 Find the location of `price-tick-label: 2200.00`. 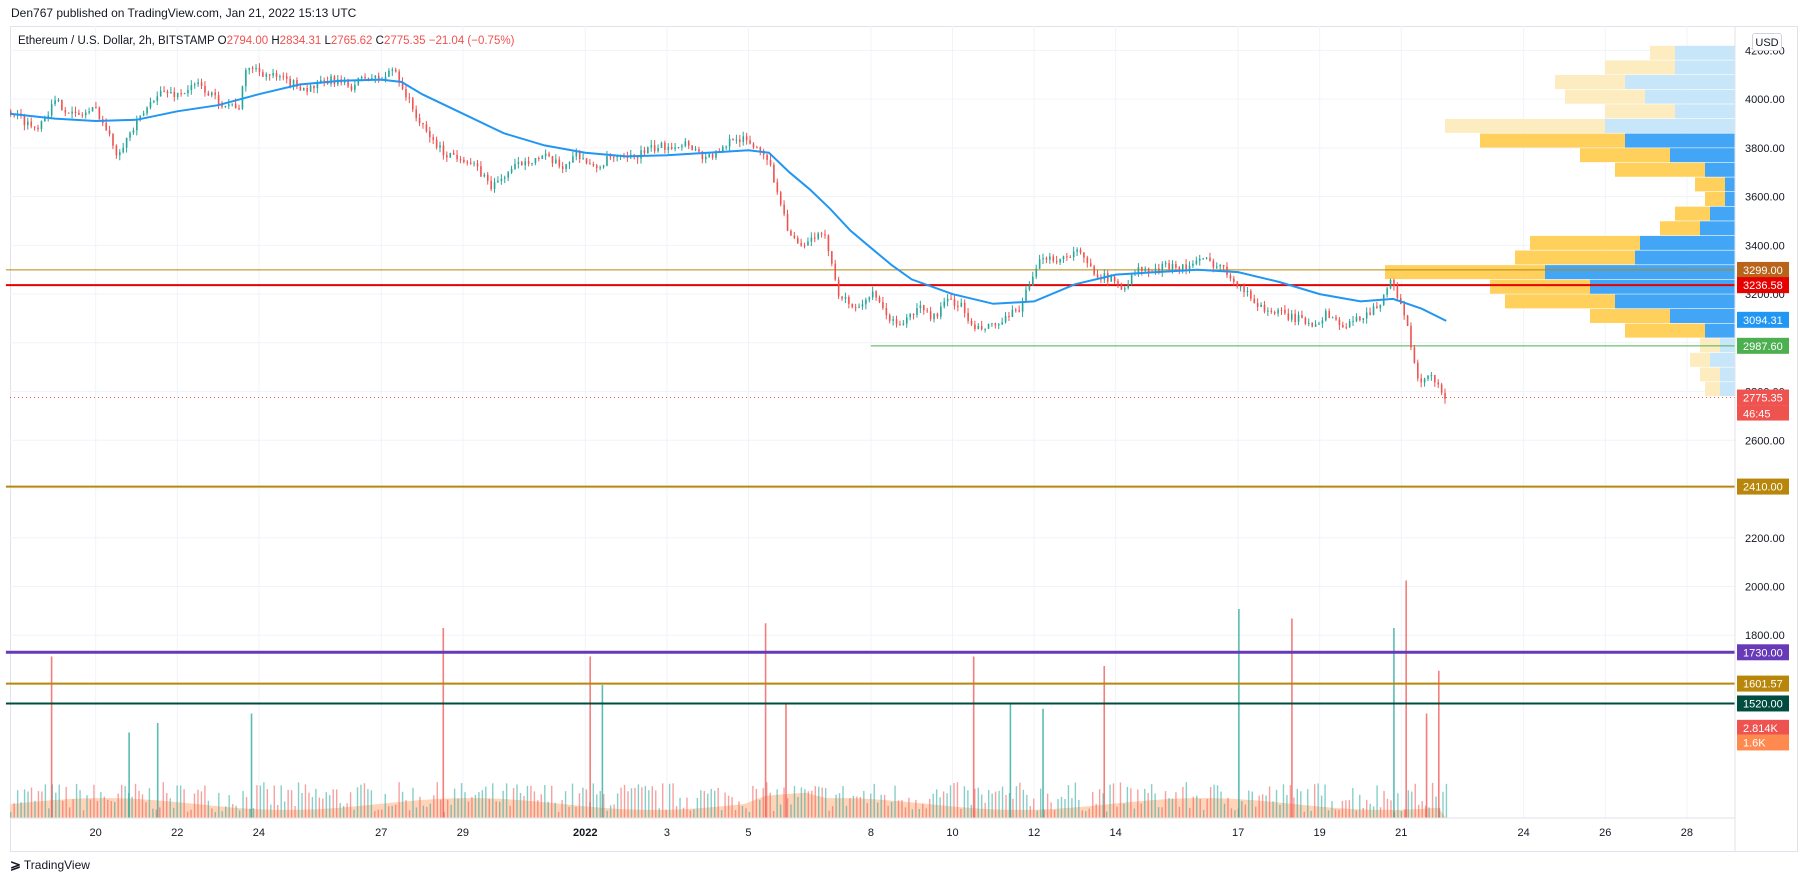

price-tick-label: 2200.00 is located at coordinates (1765, 539).